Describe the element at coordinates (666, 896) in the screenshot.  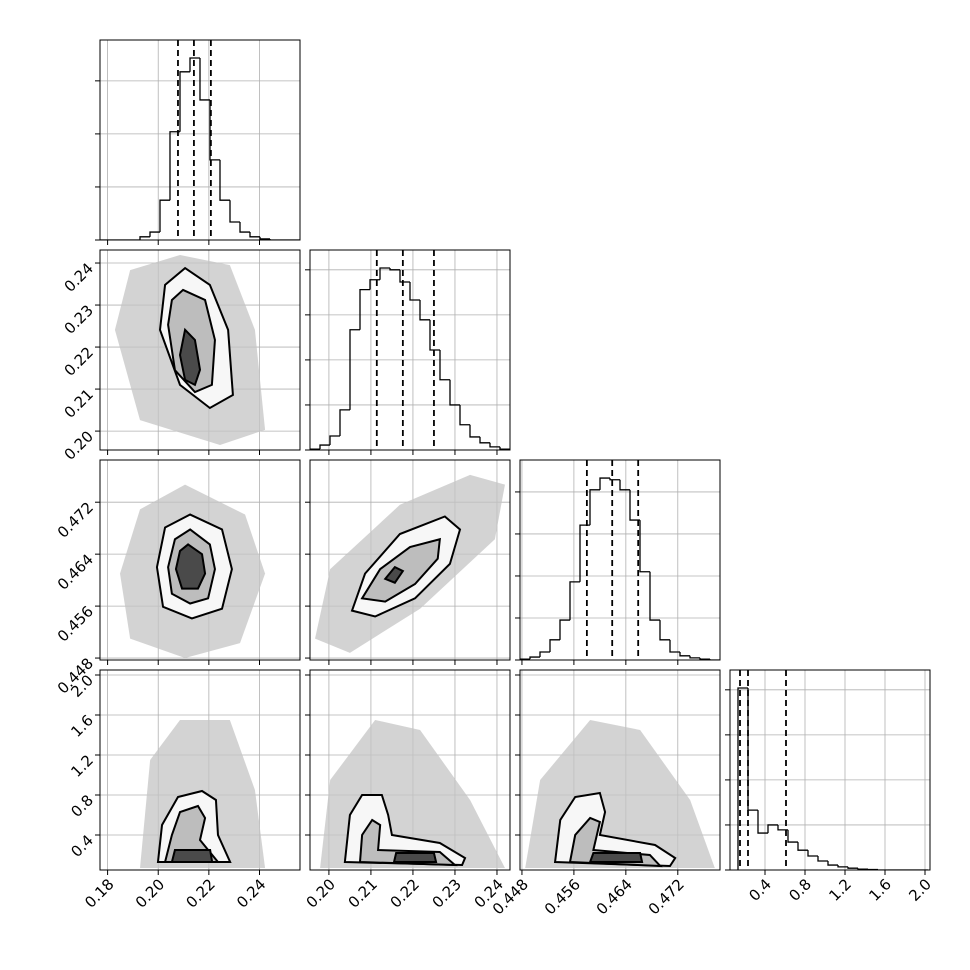
I see `x-tick-label: 0.472` at that location.